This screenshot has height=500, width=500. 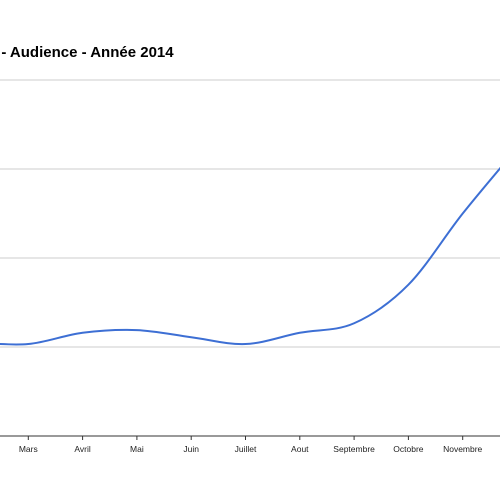 What do you see at coordinates (28, 449) in the screenshot?
I see `x-tick-label-Mars: Mars` at bounding box center [28, 449].